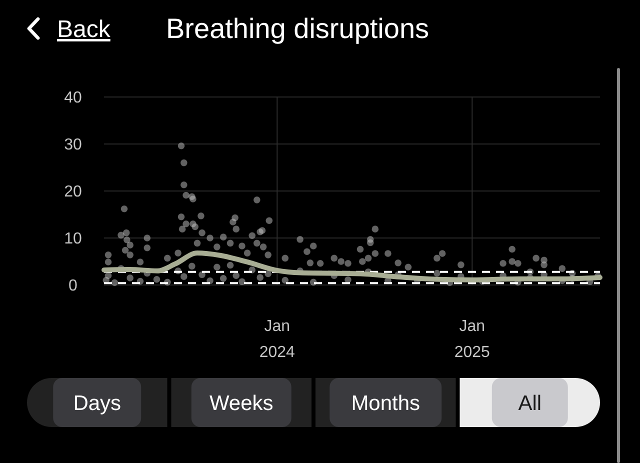 The width and height of the screenshot is (640, 463). What do you see at coordinates (472, 339) in the screenshot?
I see `x-tick-label: Jan 2025` at bounding box center [472, 339].